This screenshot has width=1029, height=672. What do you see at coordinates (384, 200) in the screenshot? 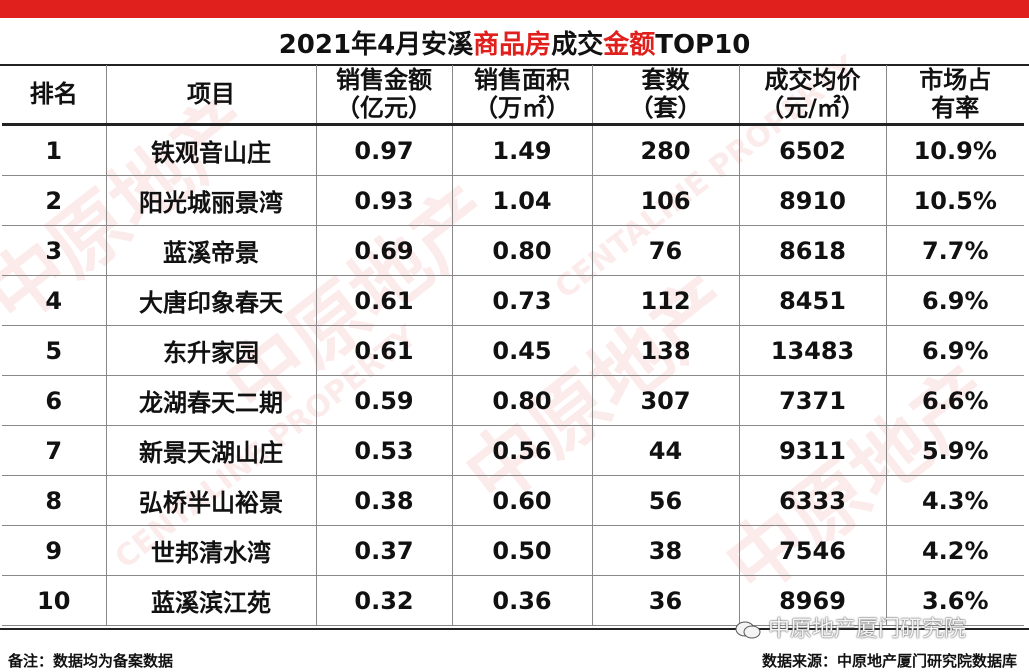
I see `sales-amount-cell: 0.93` at bounding box center [384, 200].